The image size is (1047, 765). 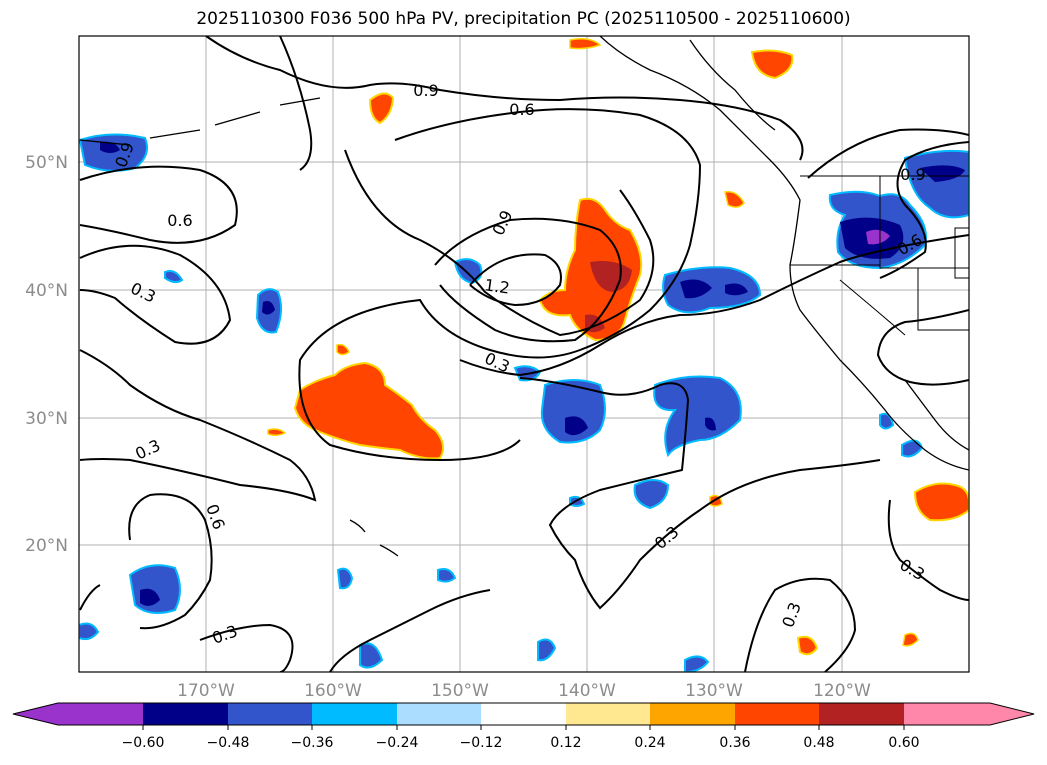 What do you see at coordinates (46, 354) in the screenshot?
I see `latitude-labels: 50°N 40°N 30°N 20°N` at bounding box center [46, 354].